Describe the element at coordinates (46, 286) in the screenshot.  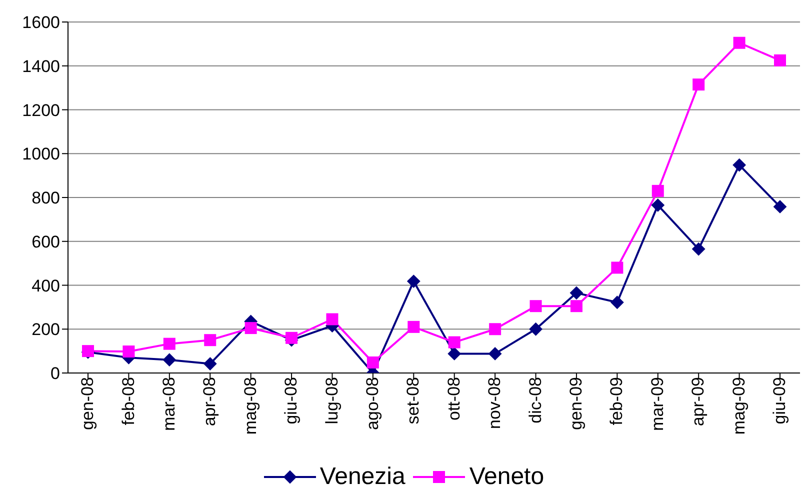
I see `y-tick-label: 400` at that location.